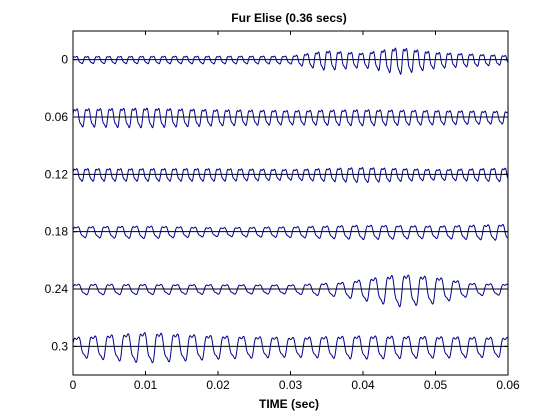 The height and width of the screenshot is (420, 560). I want to click on y-tick-label: 0.3, so click(59, 346).